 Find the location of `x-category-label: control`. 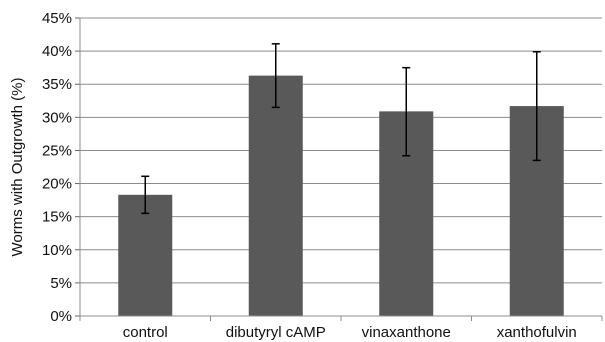

x-category-label: control is located at coordinates (145, 332).